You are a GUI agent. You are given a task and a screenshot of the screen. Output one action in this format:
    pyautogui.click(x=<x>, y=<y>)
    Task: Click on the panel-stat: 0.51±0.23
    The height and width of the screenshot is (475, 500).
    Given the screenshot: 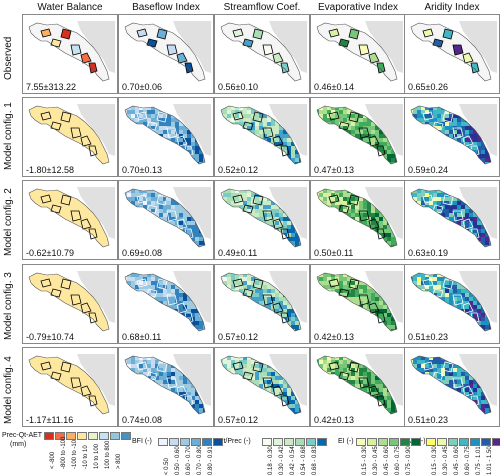 What is the action you would take?
    pyautogui.click(x=428, y=420)
    